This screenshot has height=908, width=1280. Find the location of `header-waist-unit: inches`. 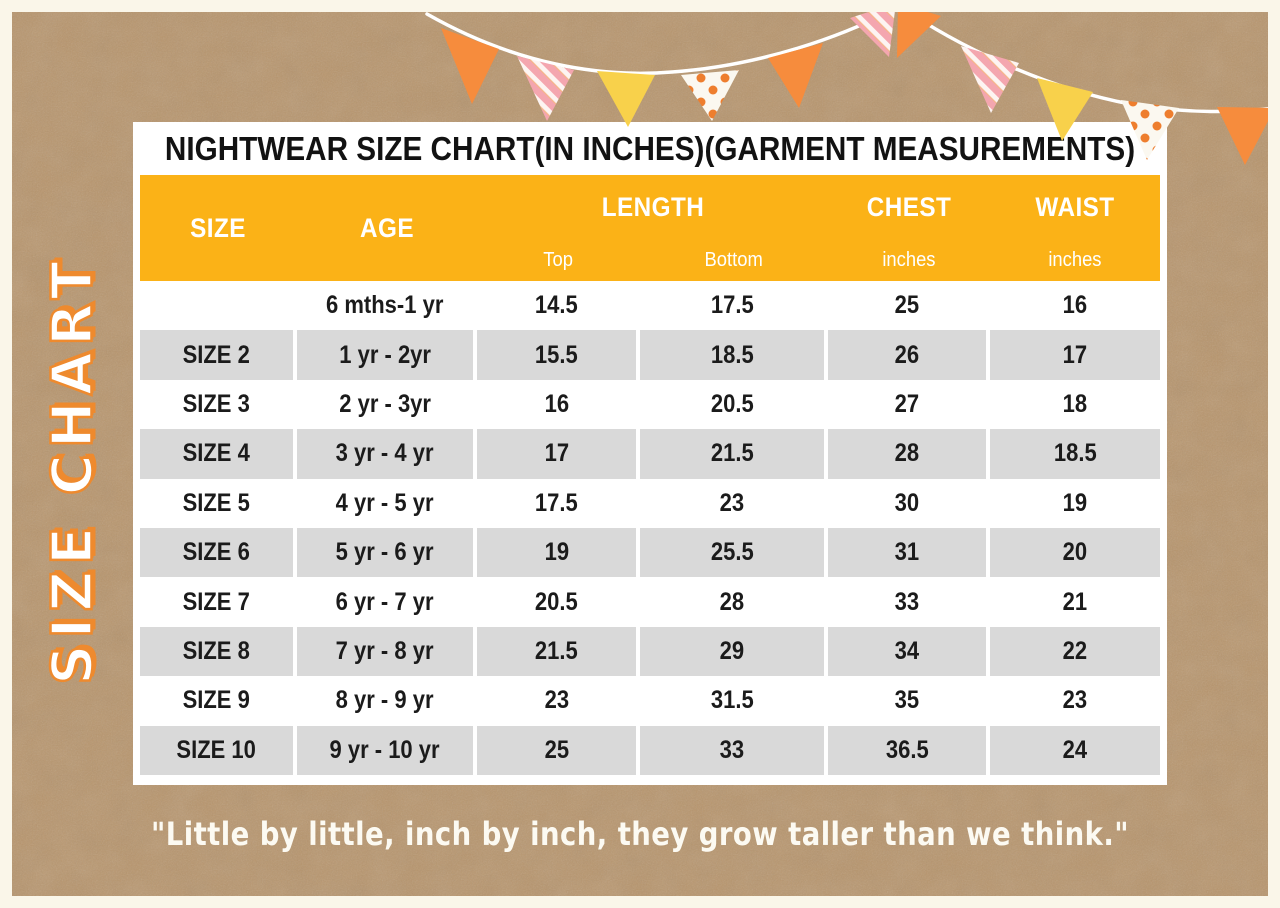

header-waist-unit: inches is located at coordinates (1075, 260).